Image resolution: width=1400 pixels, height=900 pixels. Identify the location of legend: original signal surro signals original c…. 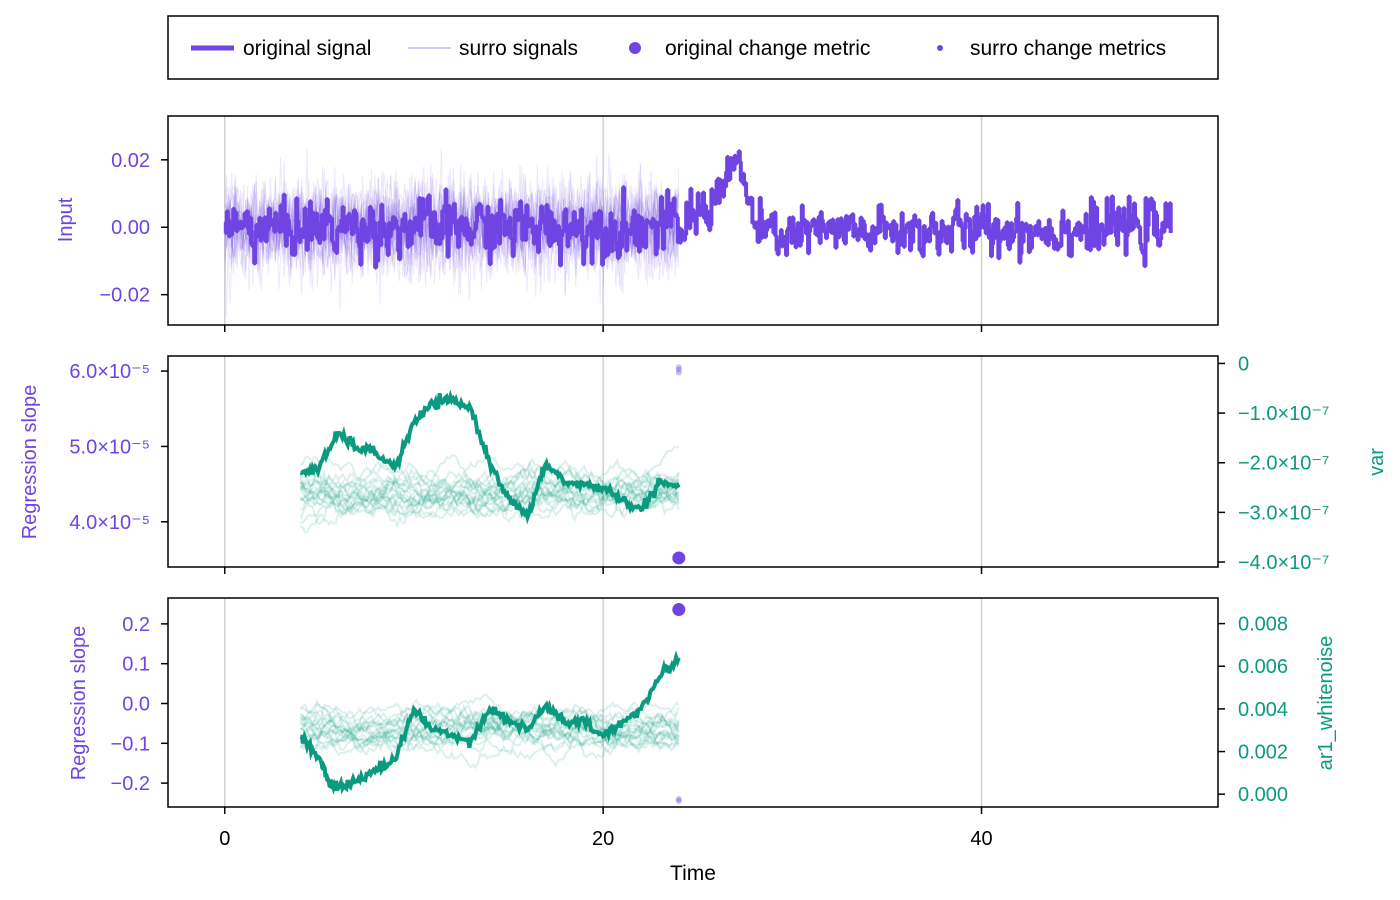
(693, 47).